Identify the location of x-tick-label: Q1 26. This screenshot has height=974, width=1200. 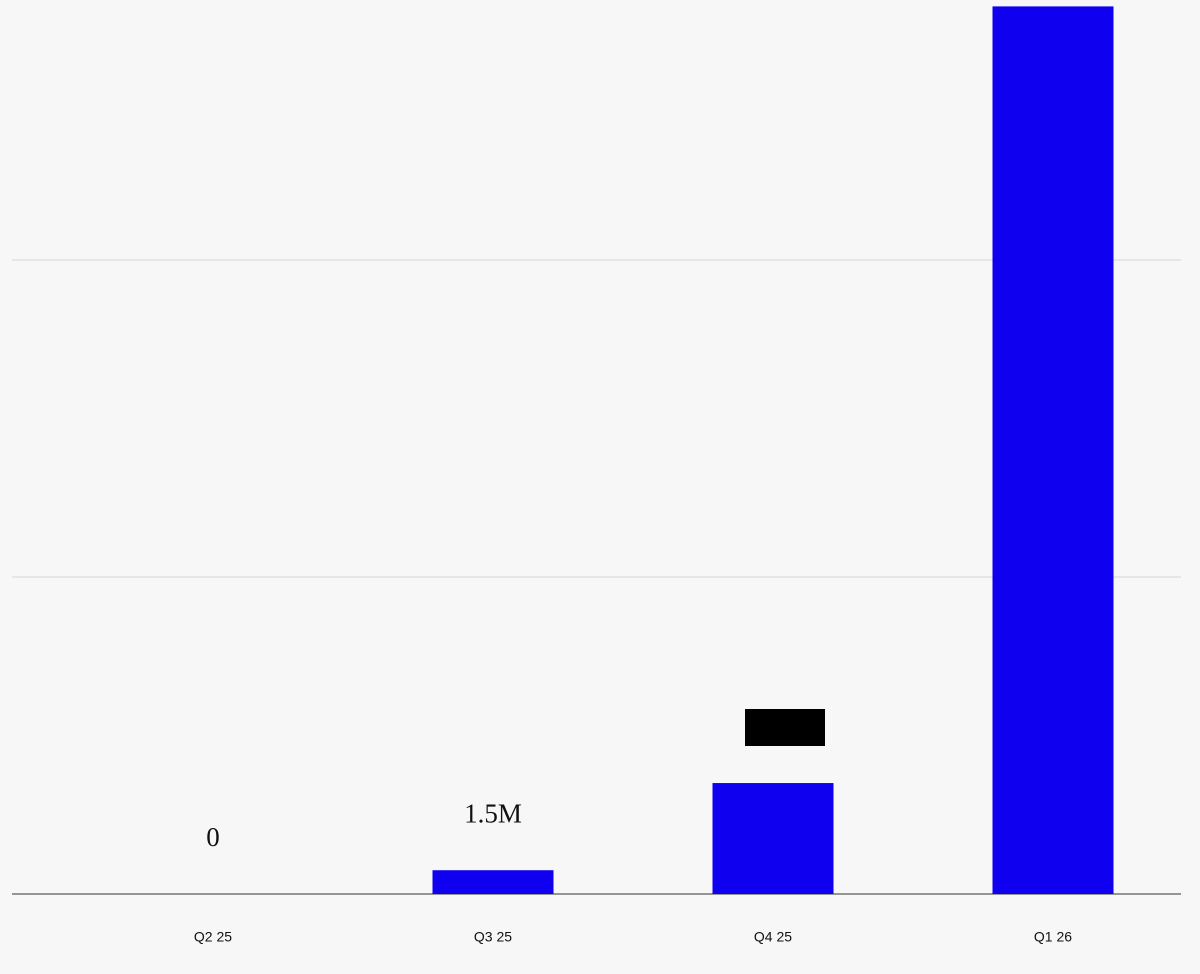
(1053, 937).